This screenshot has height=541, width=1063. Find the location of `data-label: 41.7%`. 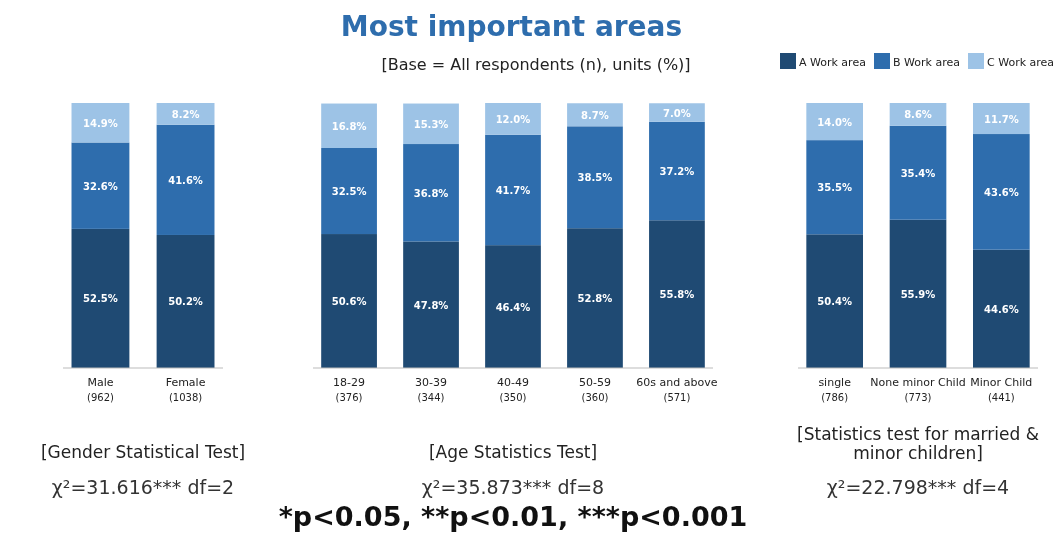

data-label: 41.7% is located at coordinates (513, 190).